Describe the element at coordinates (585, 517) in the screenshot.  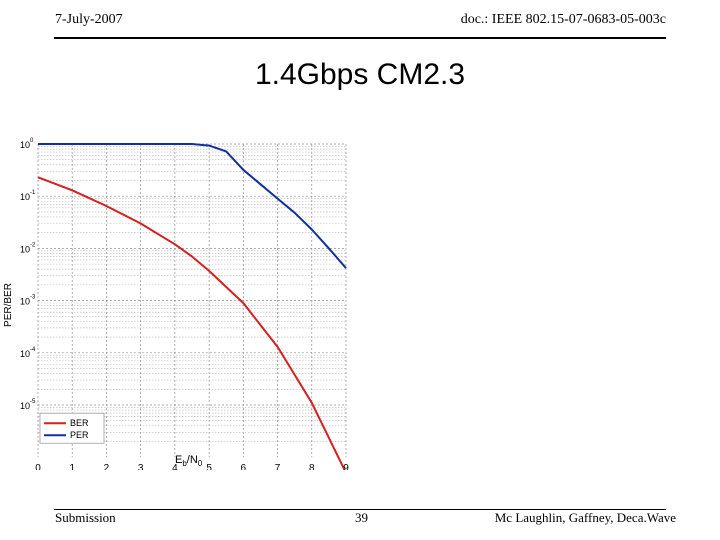
I see `footer-authors: Mc Laughlin, Gaffney, Deca.Wave` at that location.